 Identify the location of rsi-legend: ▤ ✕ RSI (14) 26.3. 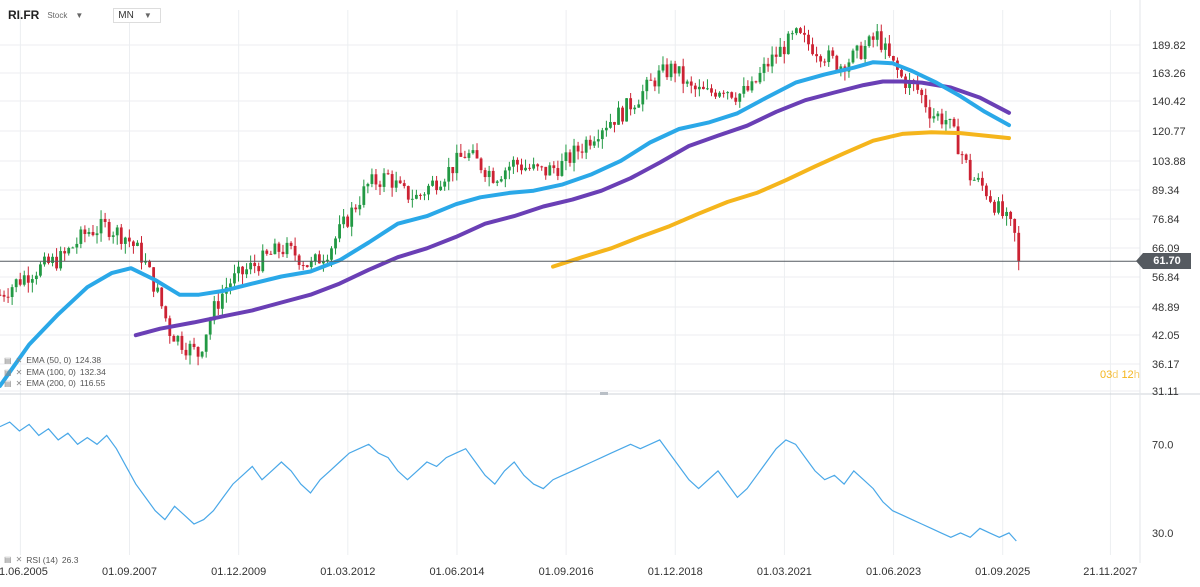
(41, 560).